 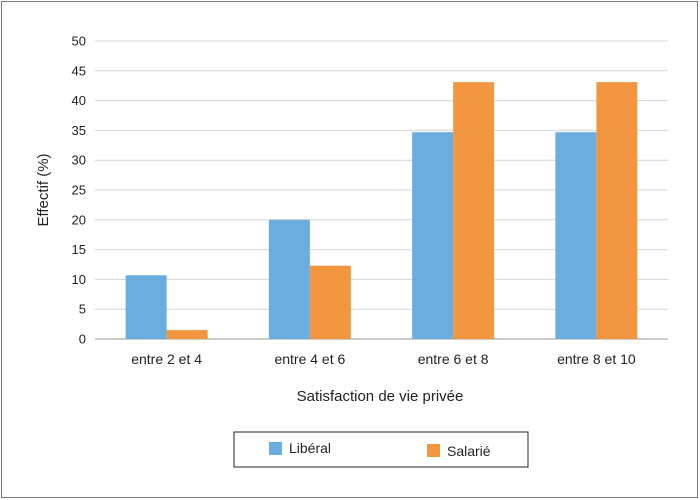 What do you see at coordinates (79, 70) in the screenshot?
I see `y-tick-label: 45` at bounding box center [79, 70].